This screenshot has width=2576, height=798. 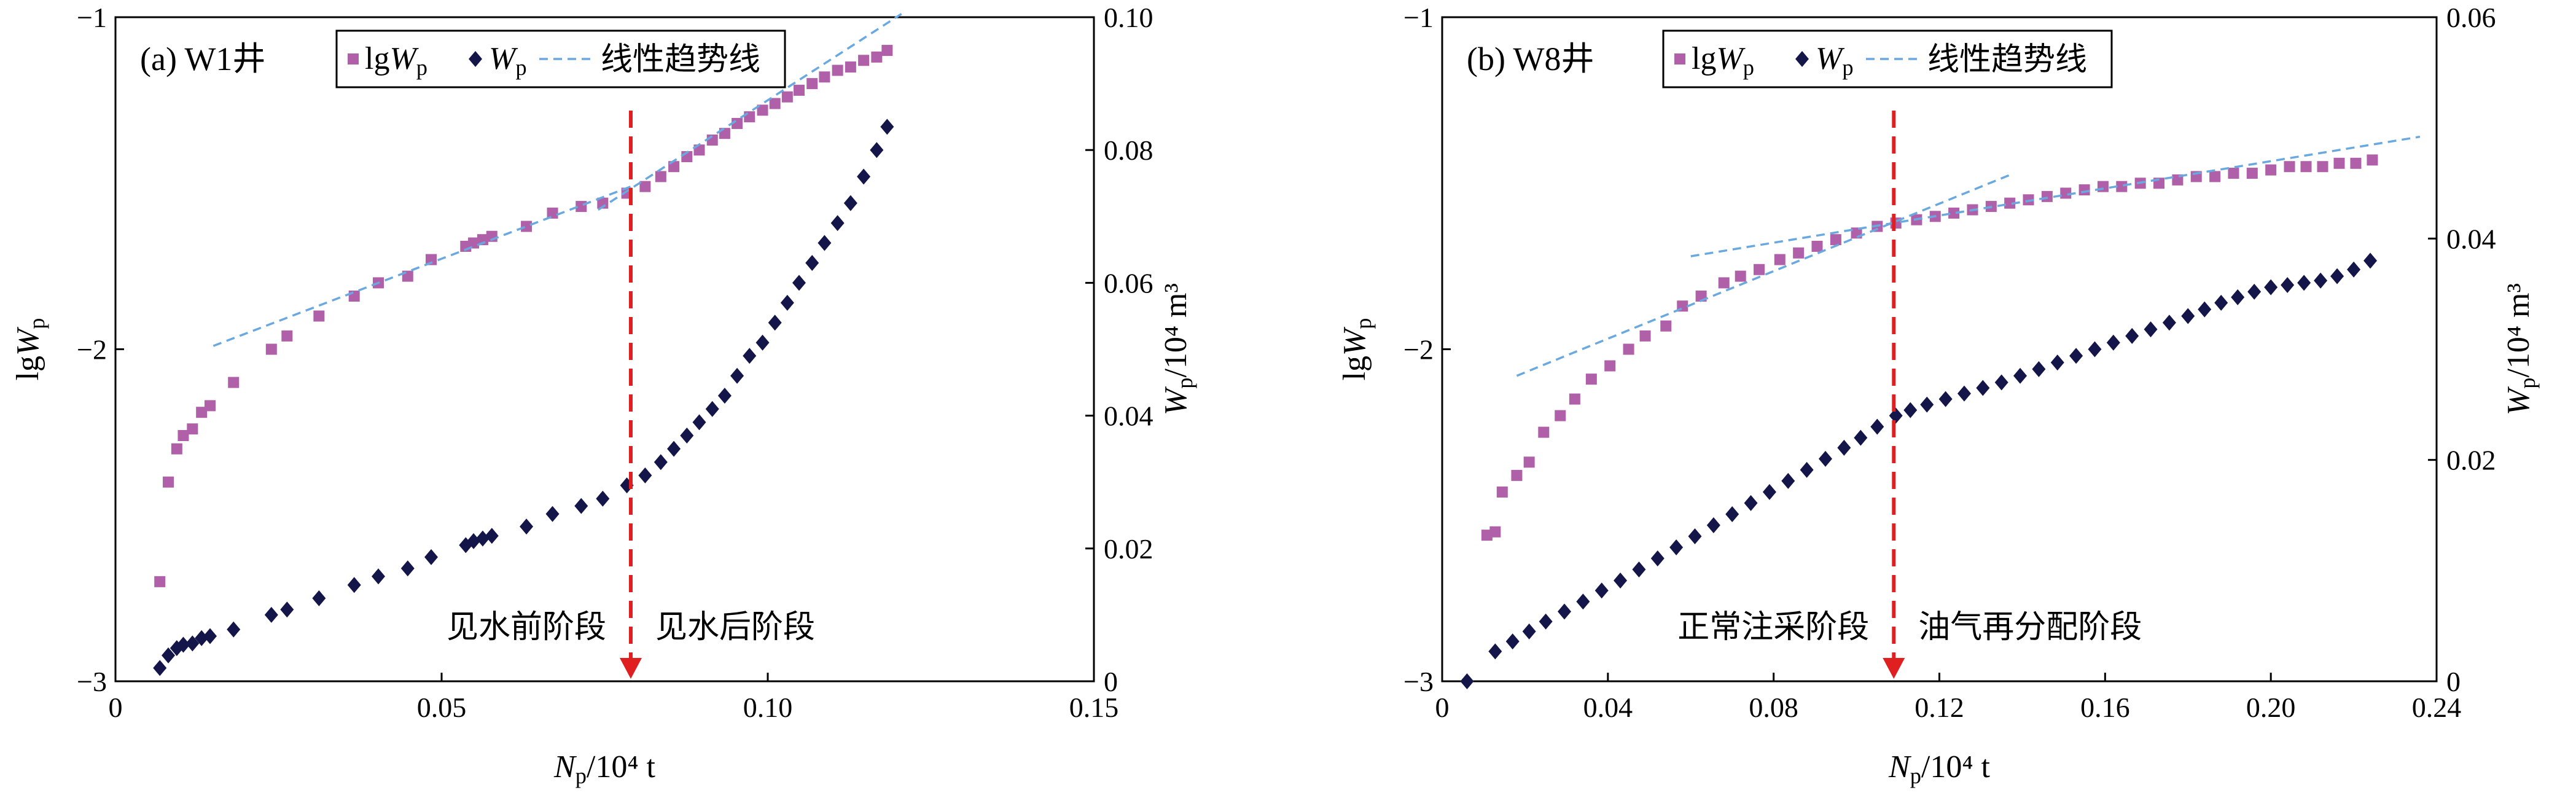 What do you see at coordinates (1608, 707) in the screenshot?
I see `x-tick-label: 0.04` at bounding box center [1608, 707].